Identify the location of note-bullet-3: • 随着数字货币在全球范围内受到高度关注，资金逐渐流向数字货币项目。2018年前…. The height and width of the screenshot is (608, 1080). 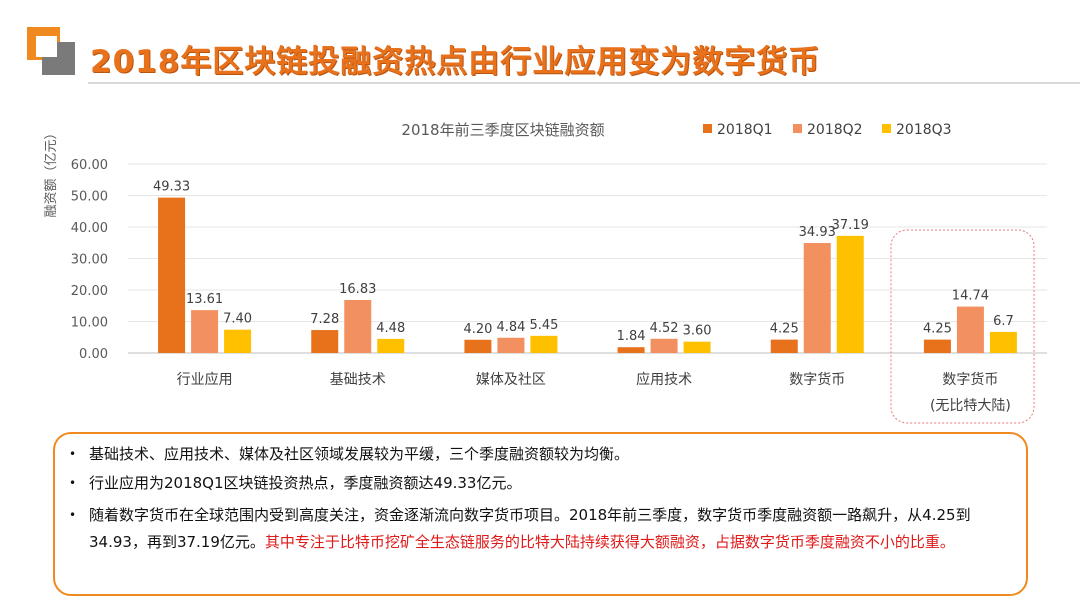
(539, 529).